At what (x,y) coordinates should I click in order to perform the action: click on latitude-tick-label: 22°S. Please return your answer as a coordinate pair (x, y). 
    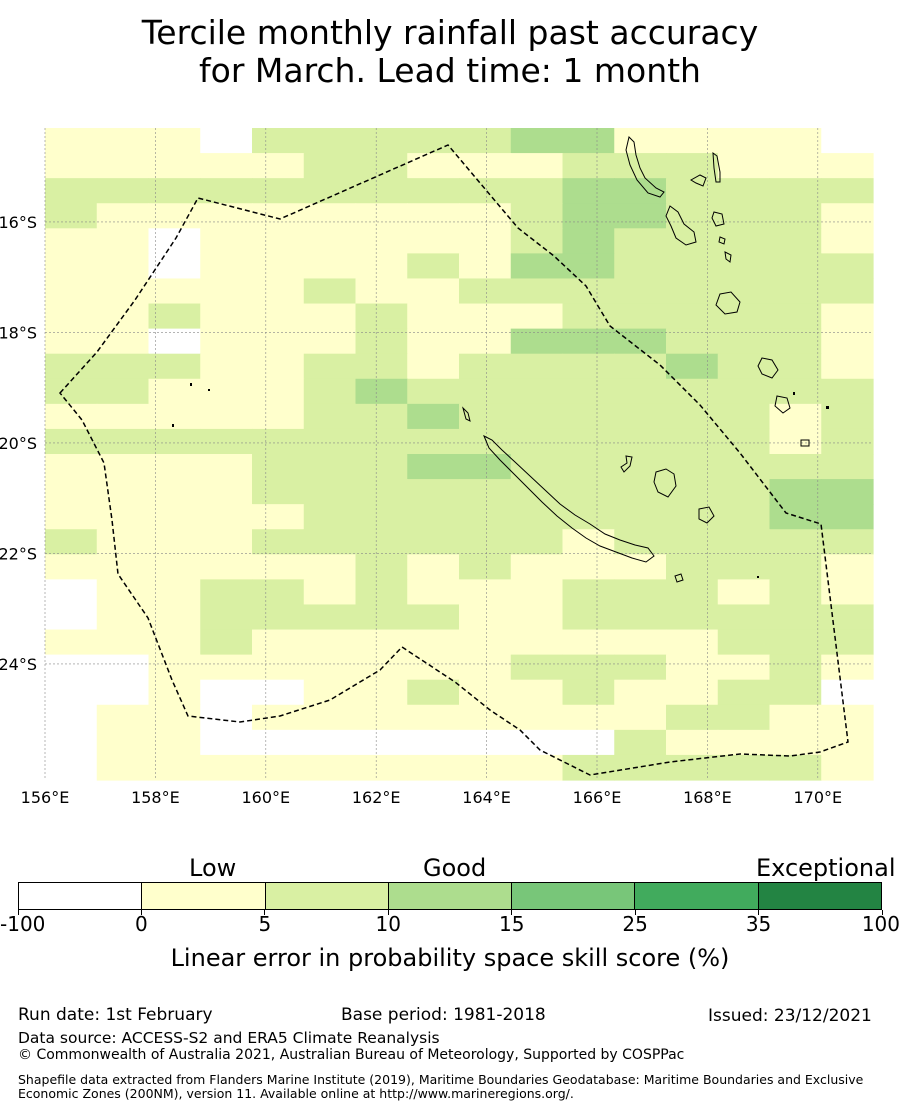
    Looking at the image, I should click on (18, 553).